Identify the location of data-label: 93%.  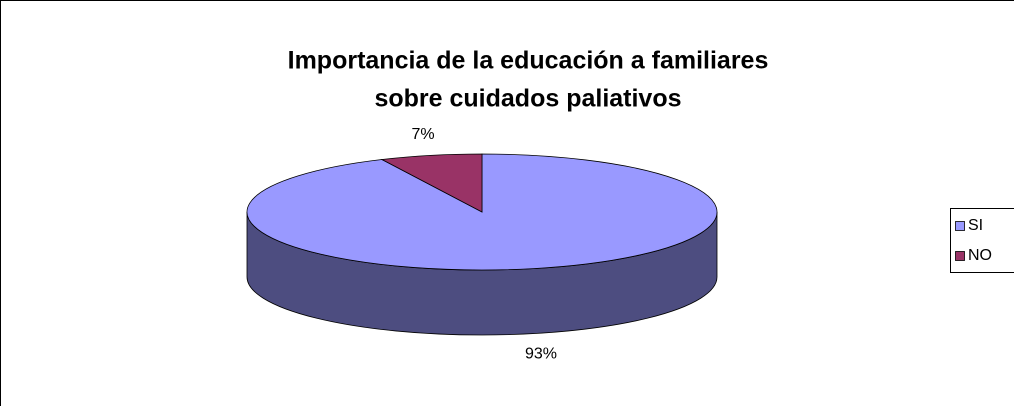
(541, 353).